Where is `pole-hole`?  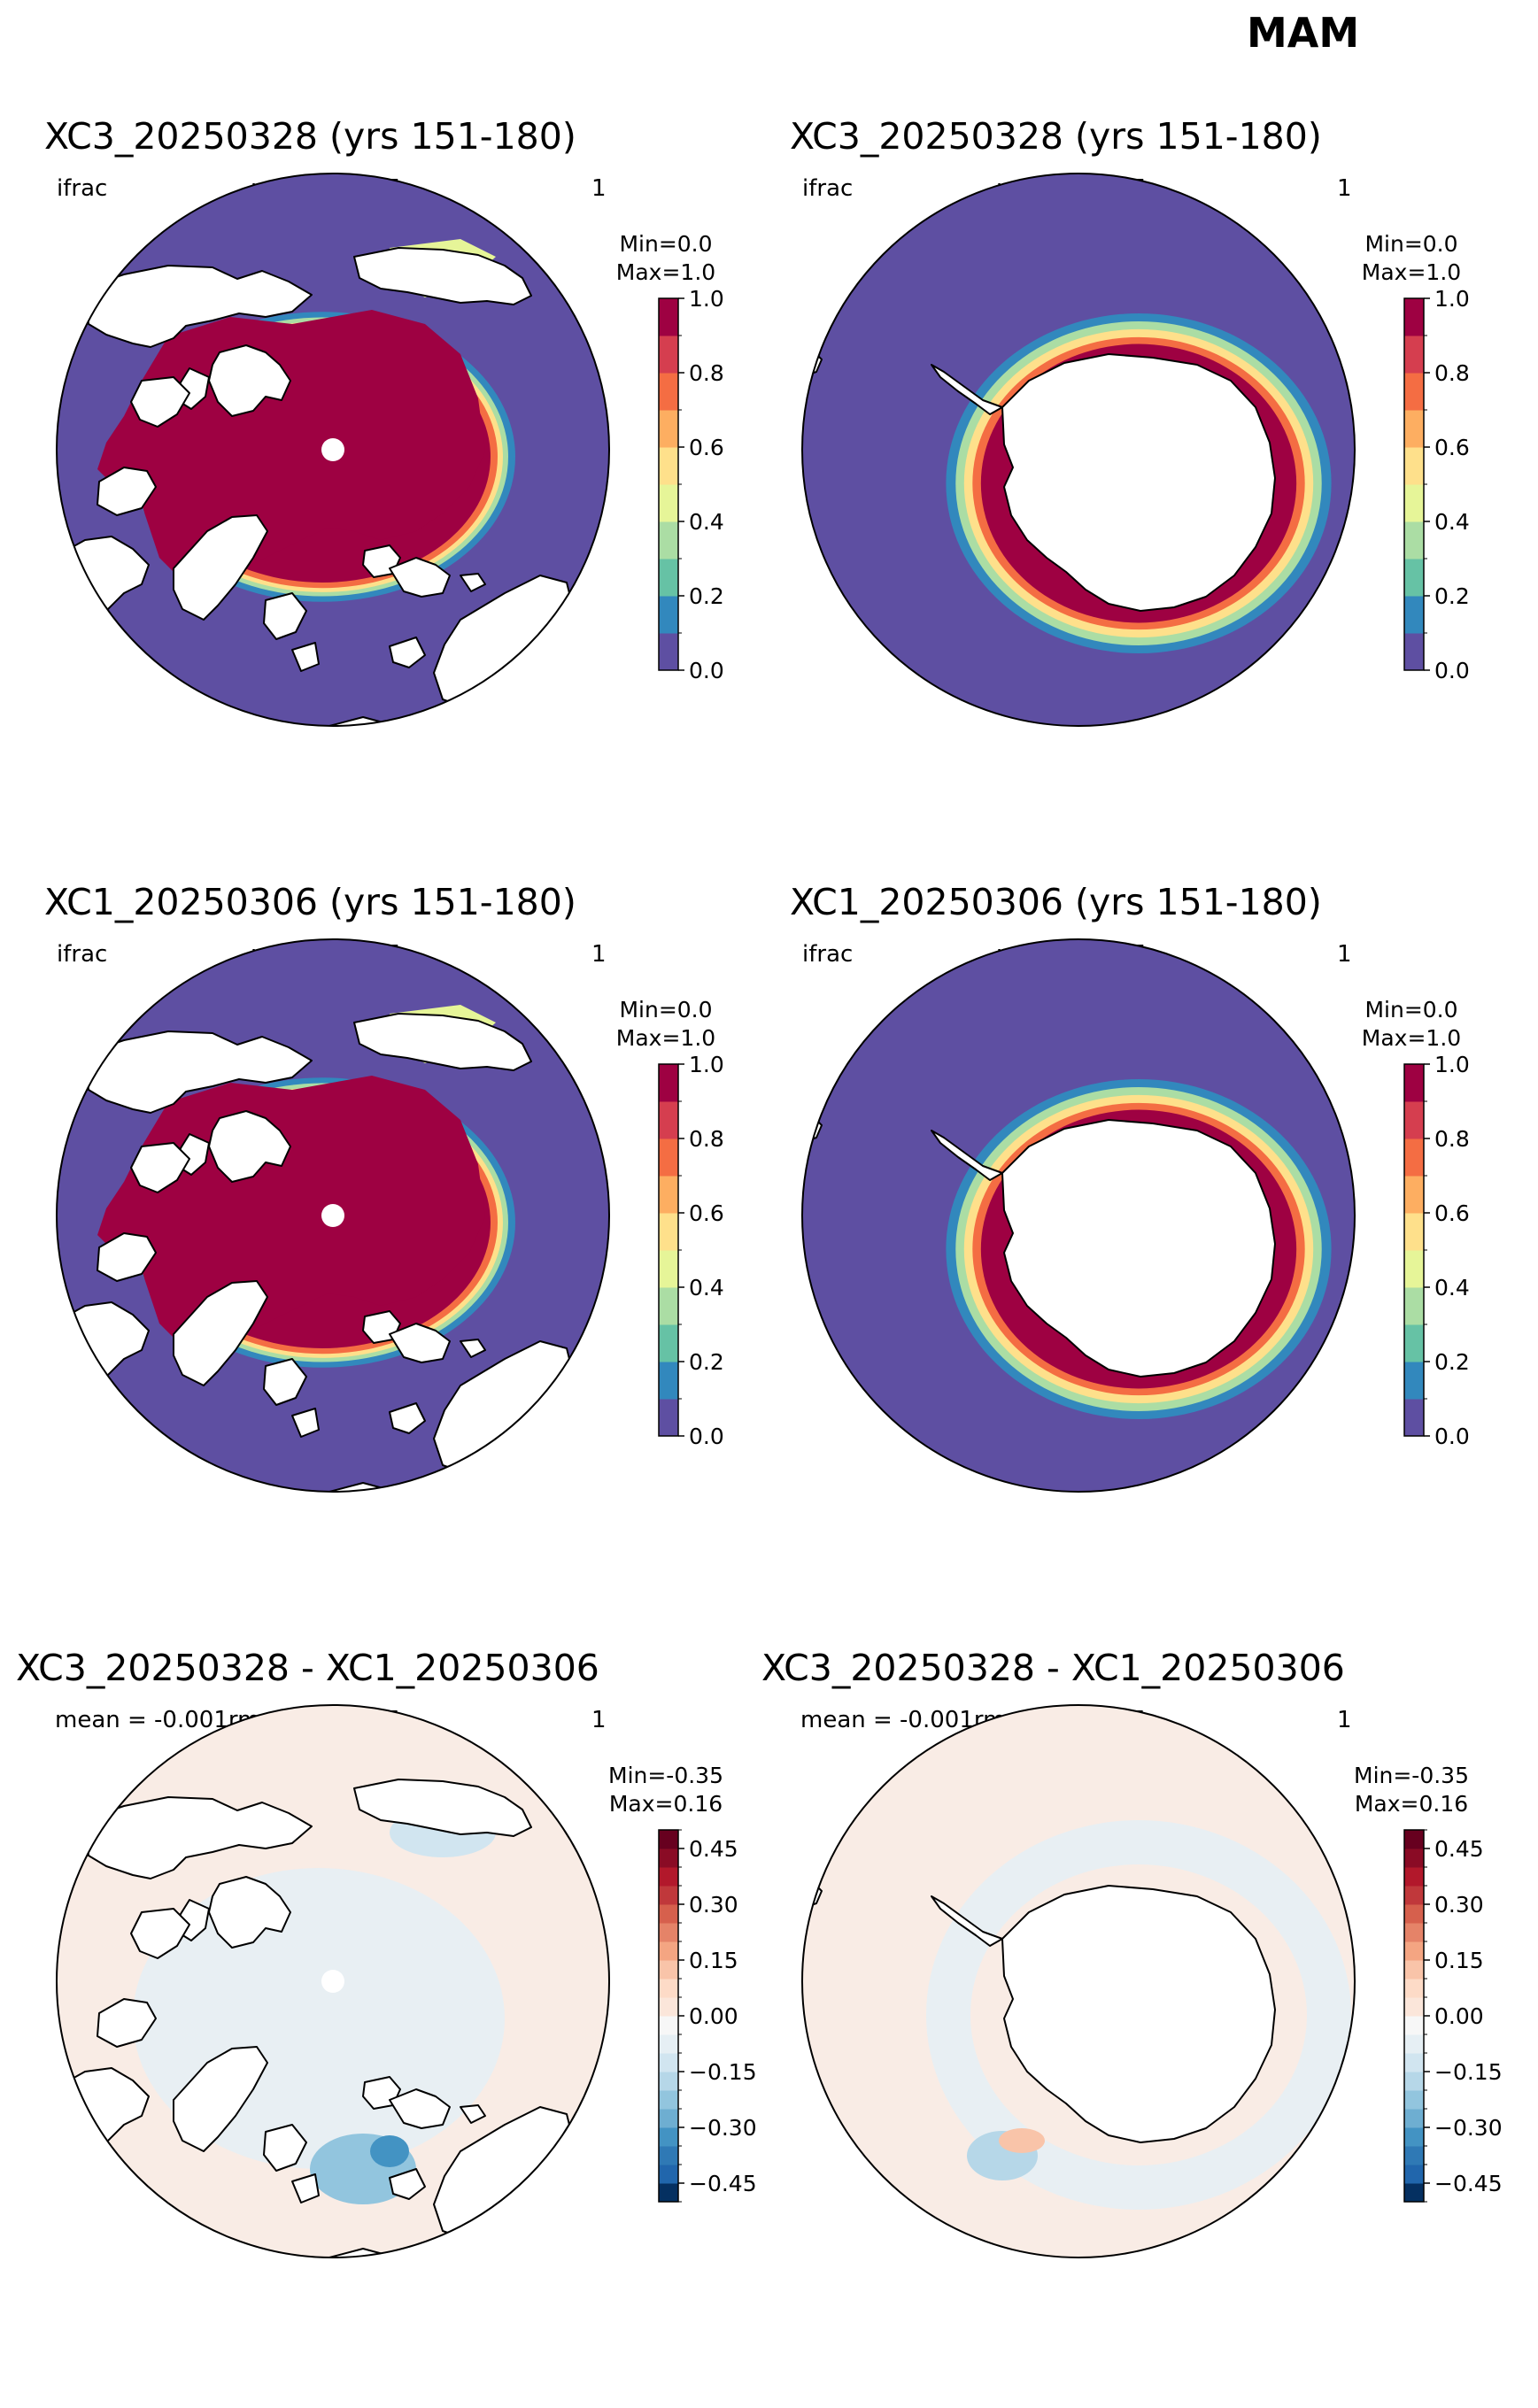
pole-hole is located at coordinates (332, 1215).